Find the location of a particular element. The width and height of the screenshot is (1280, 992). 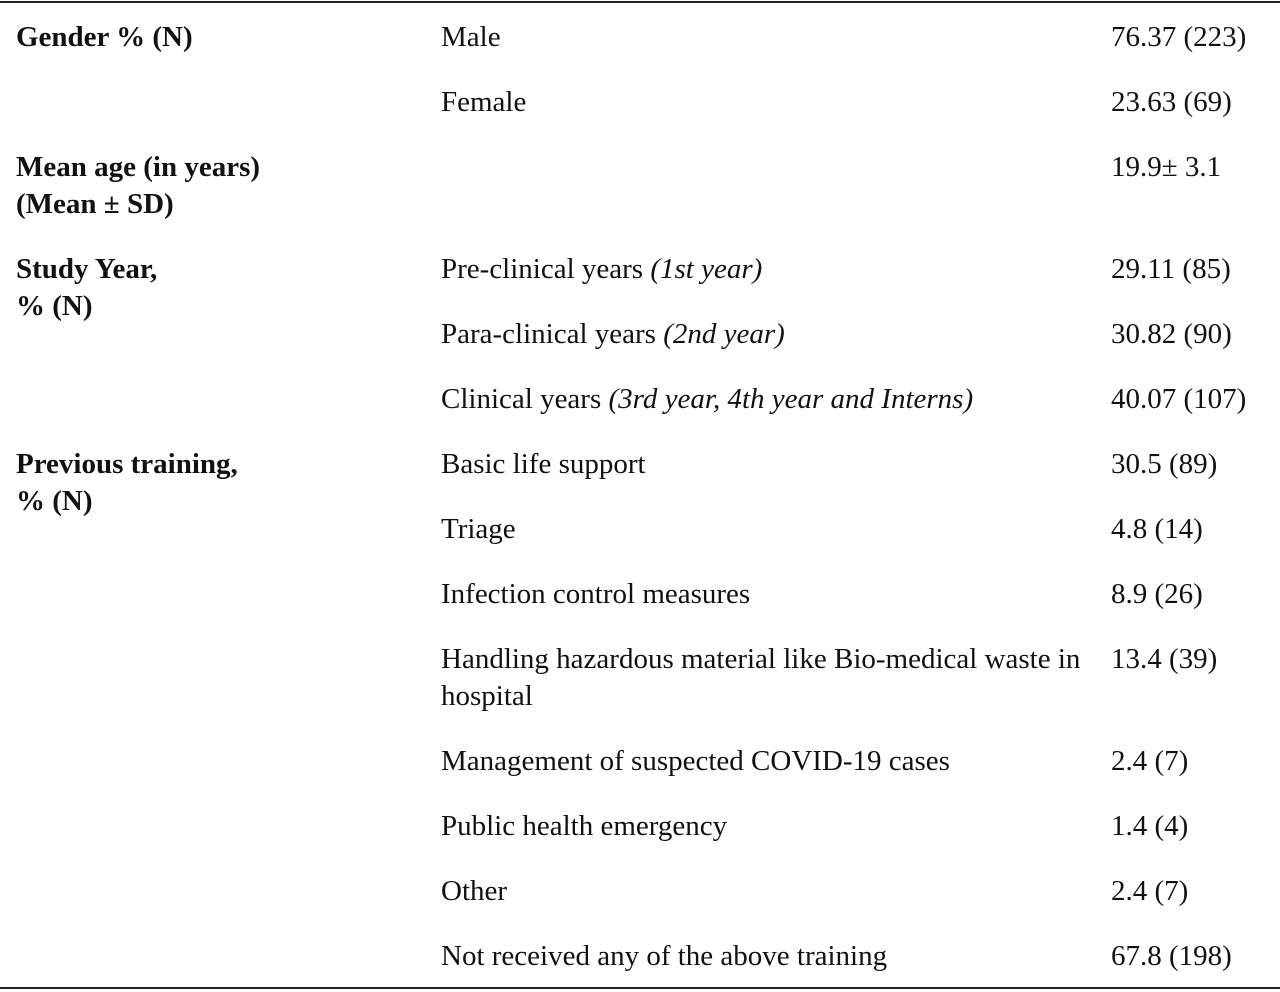

value-cell: 67.8 (198) is located at coordinates (1195, 955).